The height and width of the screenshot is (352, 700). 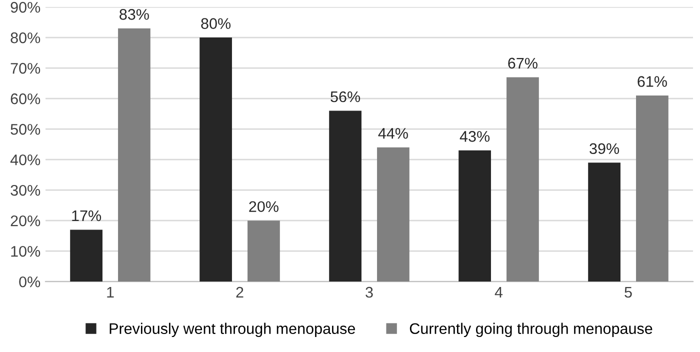 What do you see at coordinates (25, 251) in the screenshot?
I see `y-tick-label: 10%` at bounding box center [25, 251].